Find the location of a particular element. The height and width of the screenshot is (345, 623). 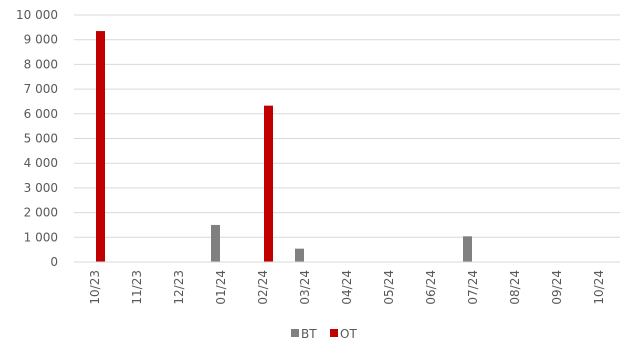

y-tick-label: 4 000 is located at coordinates (41, 163).